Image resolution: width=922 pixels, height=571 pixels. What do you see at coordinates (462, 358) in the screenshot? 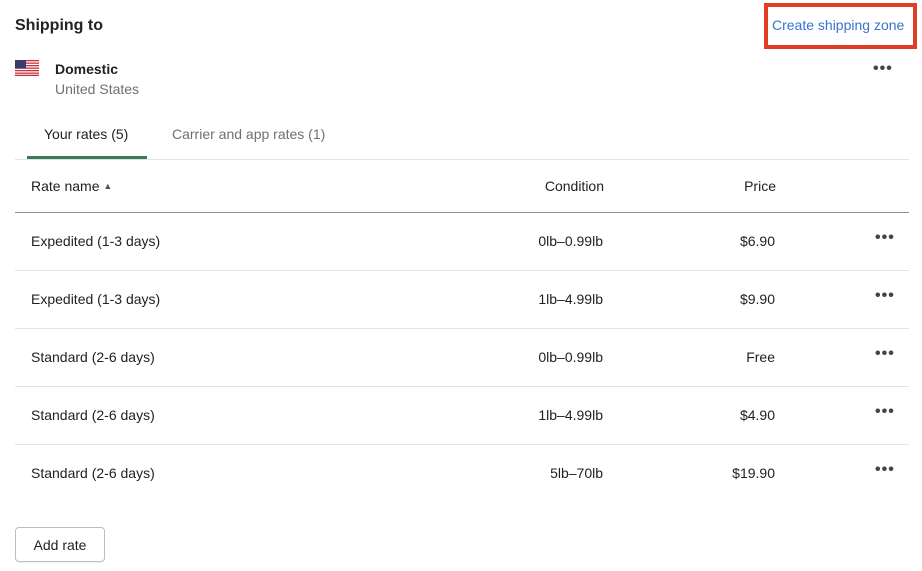
I see `table-row: Standard (2-6 days) 0lb–0.99lb Free •••` at bounding box center [462, 358].